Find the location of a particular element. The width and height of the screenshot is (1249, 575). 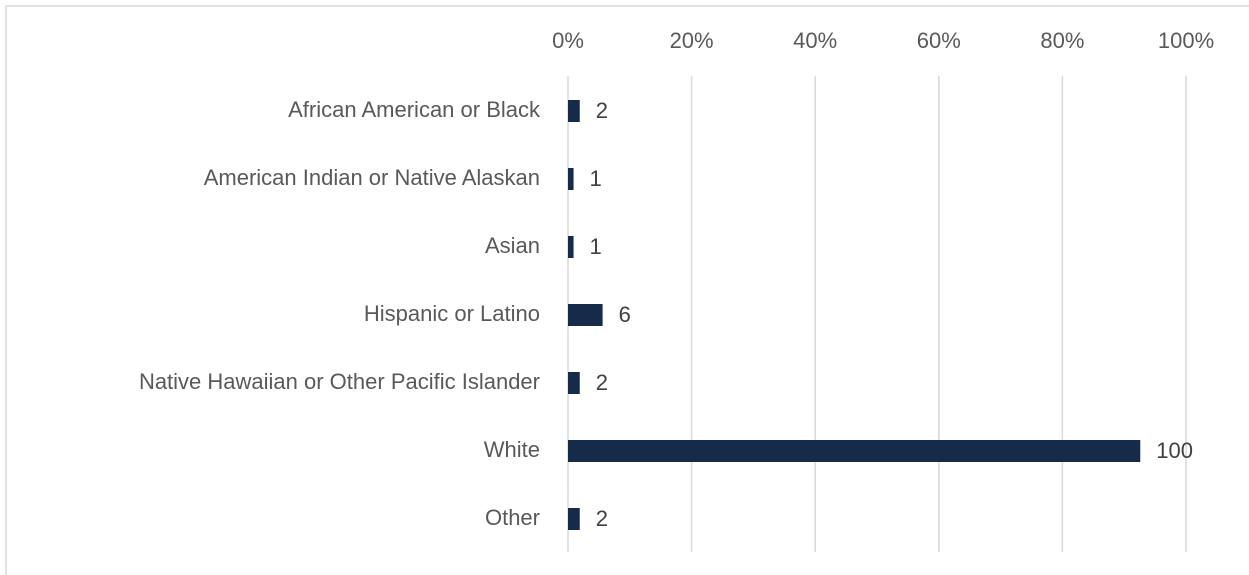

x-tick-label: 100% is located at coordinates (1186, 40).